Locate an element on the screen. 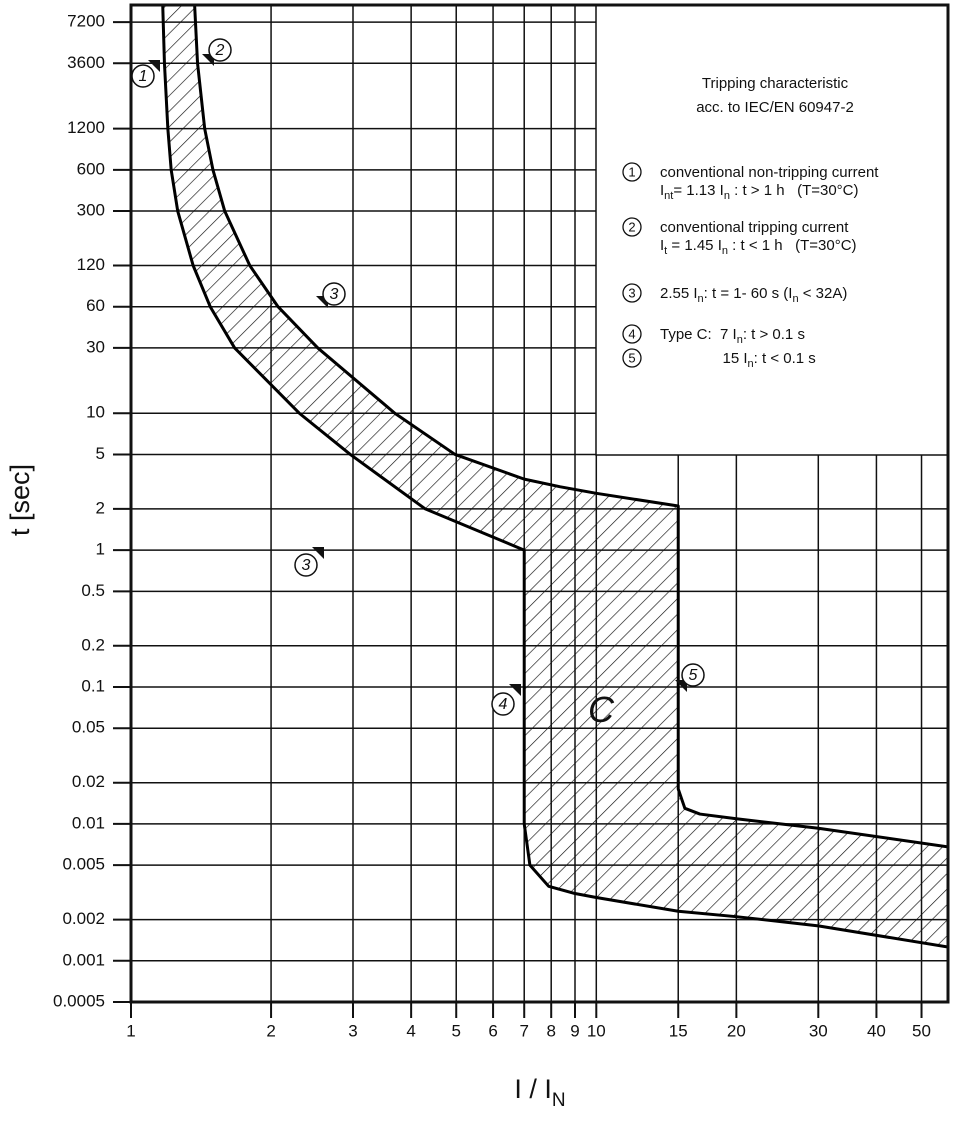  legend-text: conventional tripping current is located at coordinates (754, 227).